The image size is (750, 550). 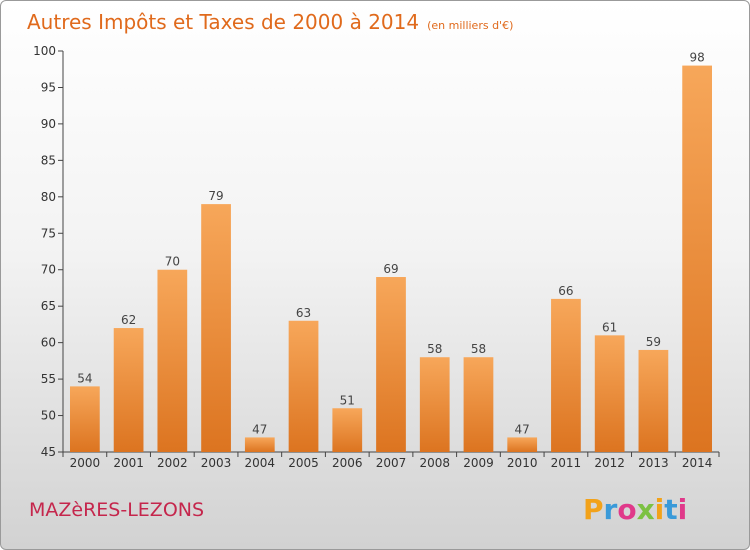 I want to click on x-tick-label: 2009, so click(x=478, y=463).